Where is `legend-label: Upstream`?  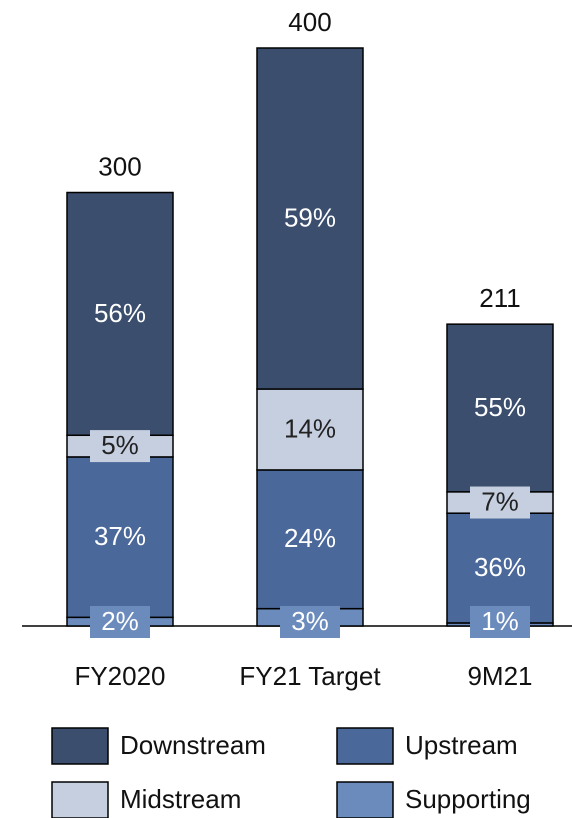
legend-label: Upstream is located at coordinates (461, 745).